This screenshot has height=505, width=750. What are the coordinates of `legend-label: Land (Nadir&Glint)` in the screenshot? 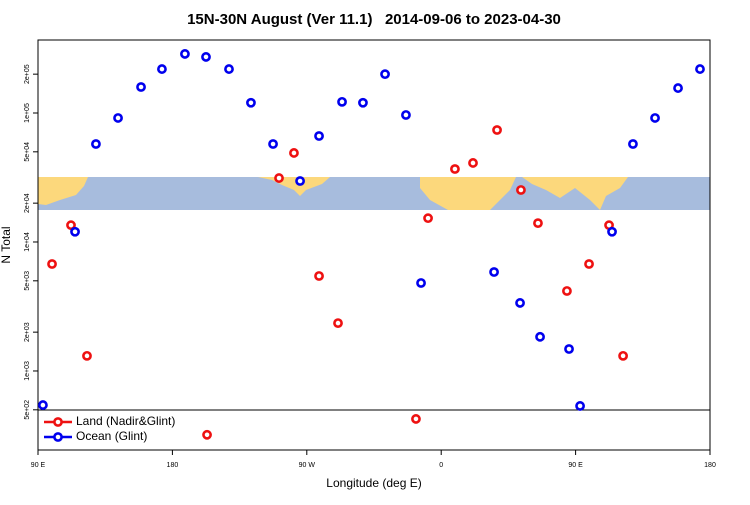 It's located at (125, 421).